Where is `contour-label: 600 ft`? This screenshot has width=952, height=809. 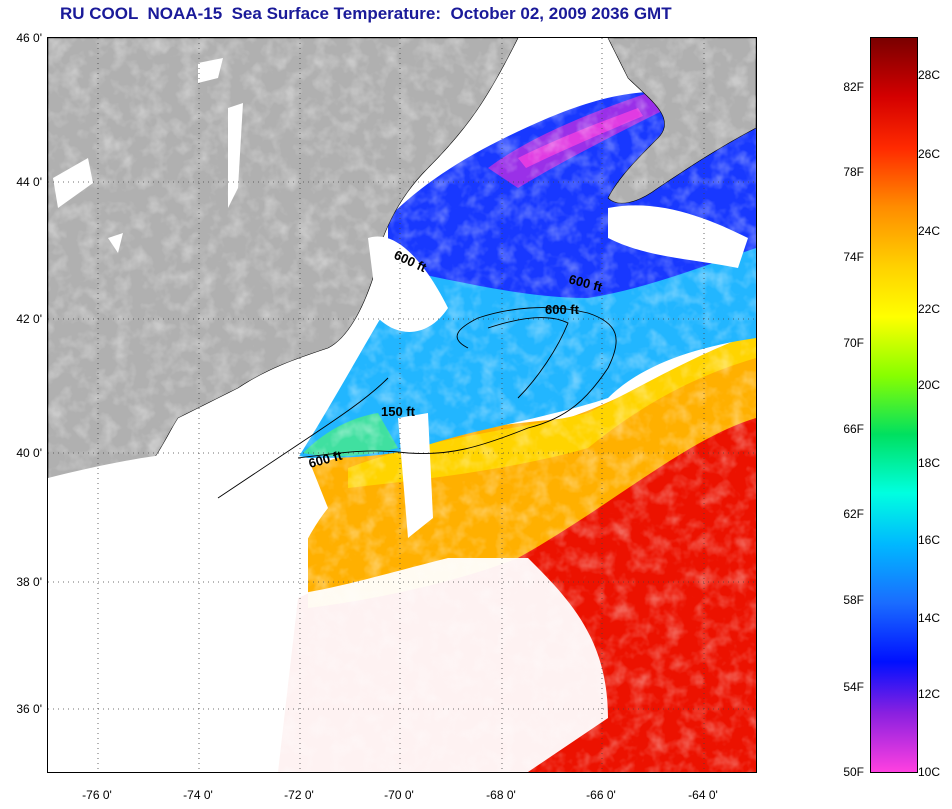 contour-label: 600 ft is located at coordinates (562, 309).